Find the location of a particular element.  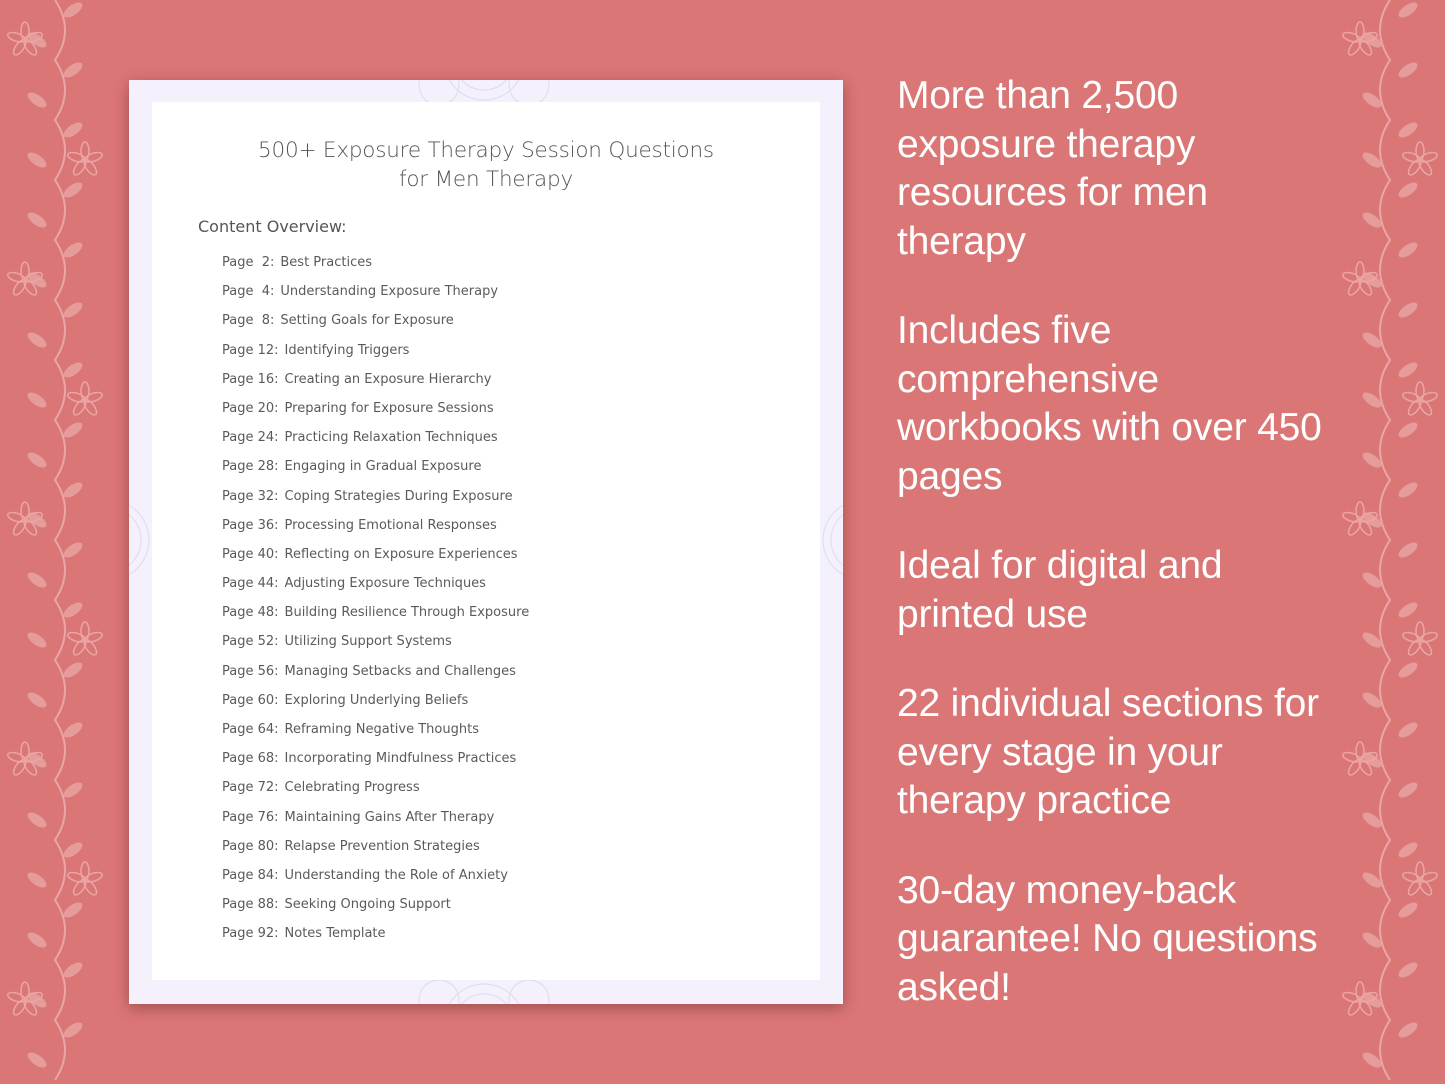

toc-section-title: Reframing Negative Thoughts is located at coordinates (381, 729).